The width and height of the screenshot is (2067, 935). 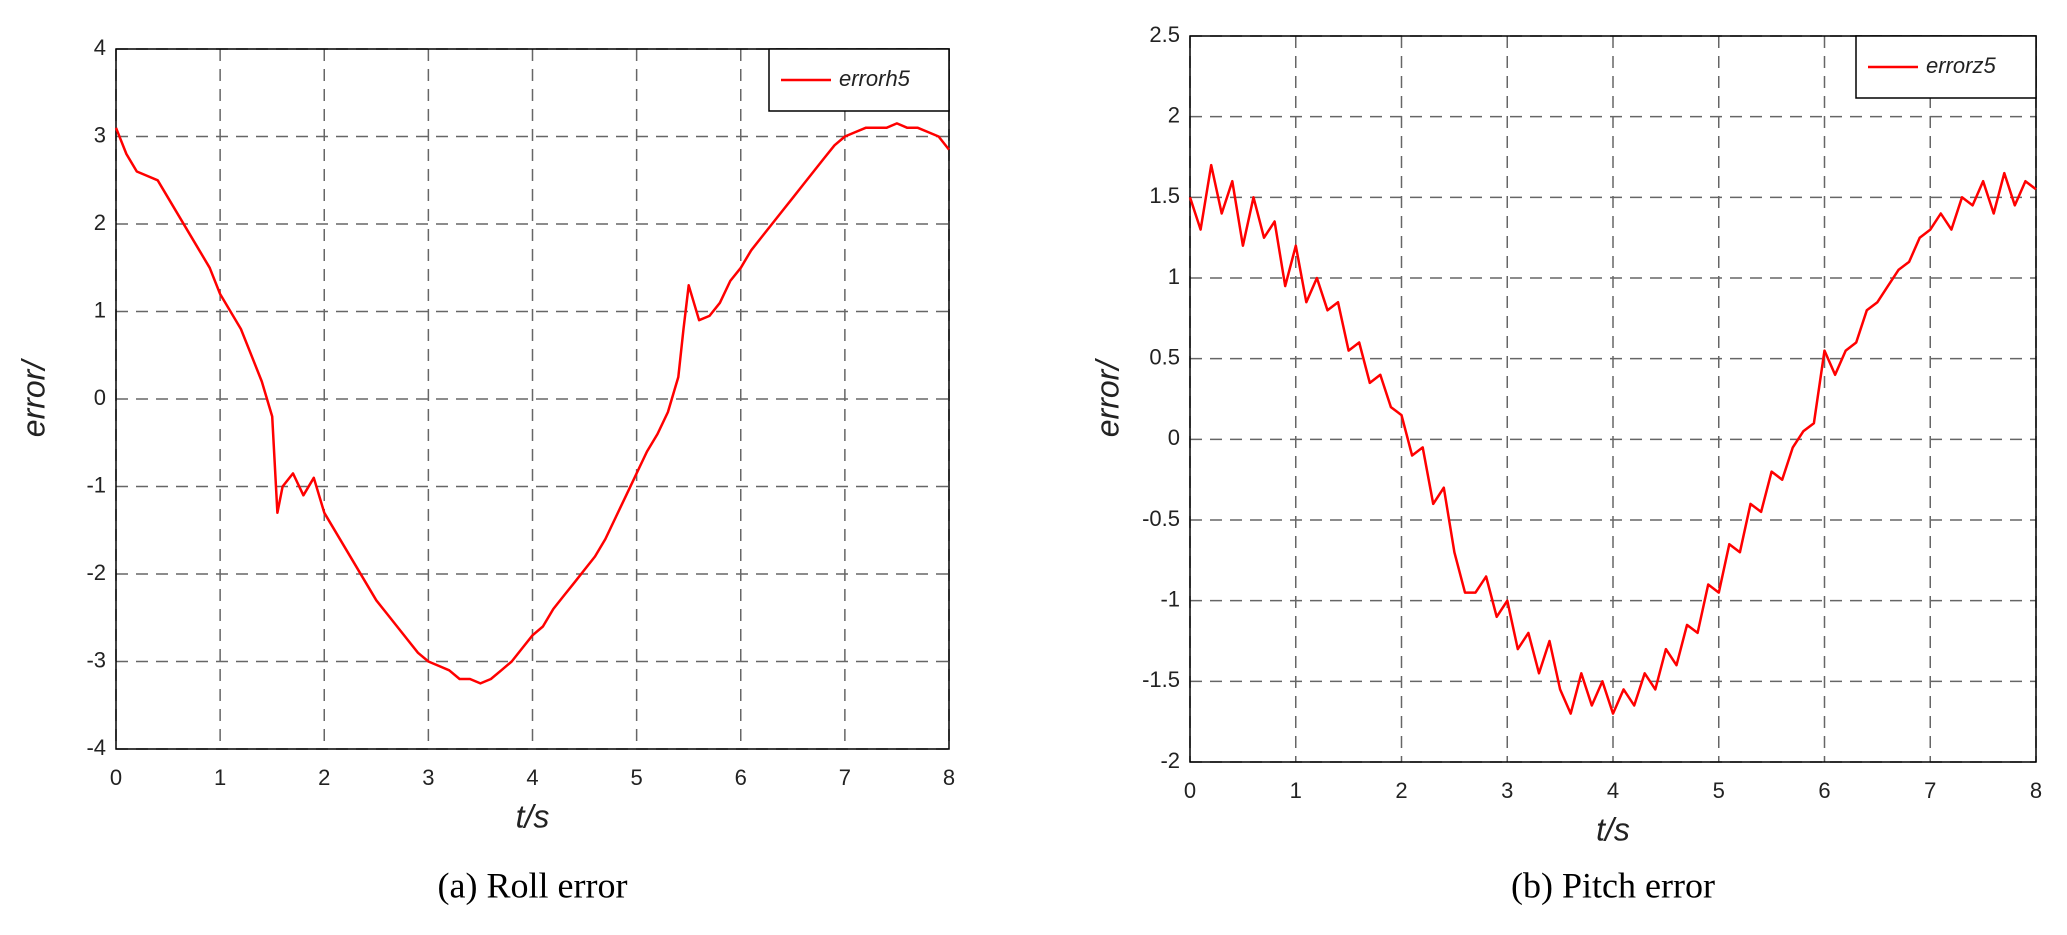 I want to click on legend-label: errorh5, so click(x=875, y=78).